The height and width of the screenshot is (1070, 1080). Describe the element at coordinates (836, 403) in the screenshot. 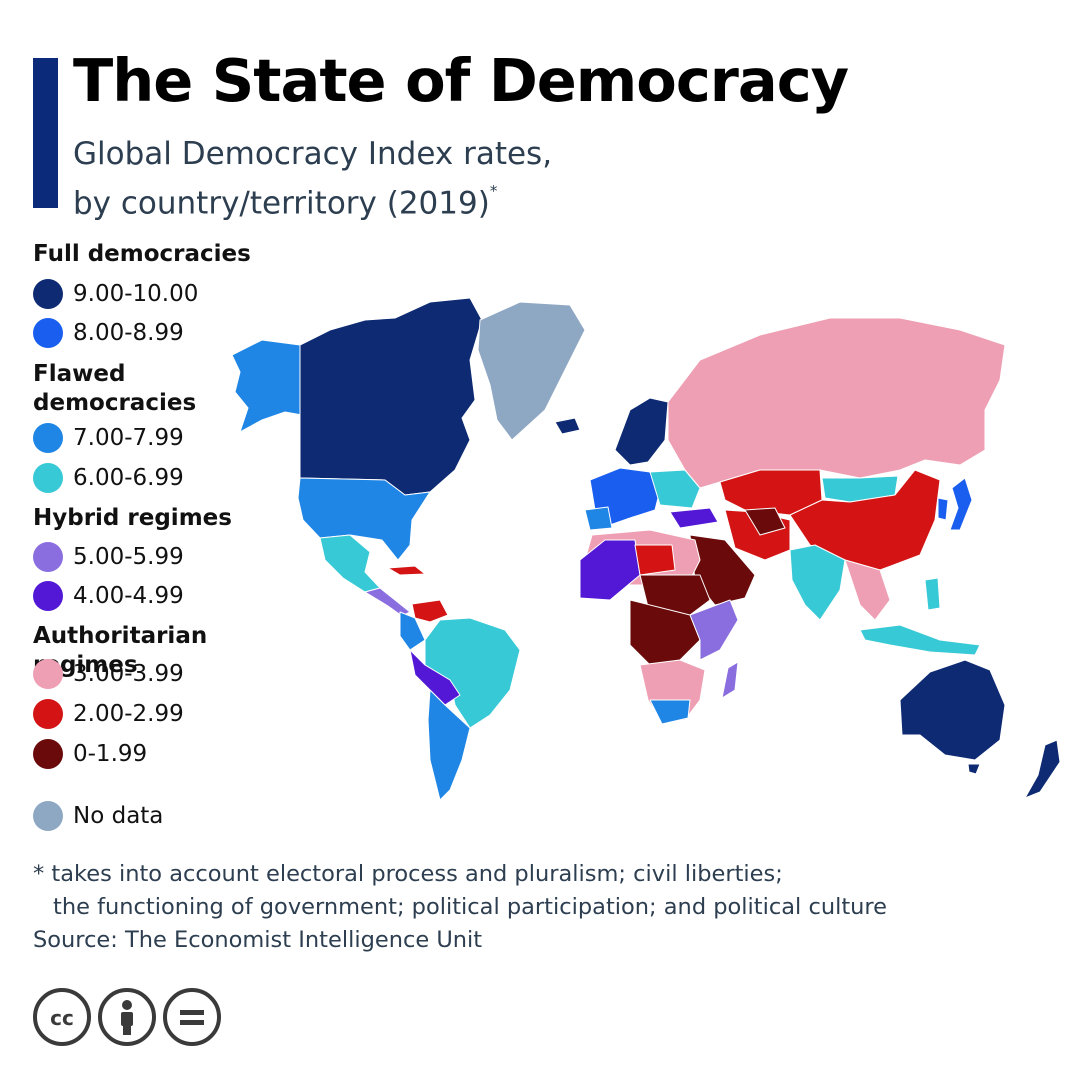

I see `region-russia` at that location.